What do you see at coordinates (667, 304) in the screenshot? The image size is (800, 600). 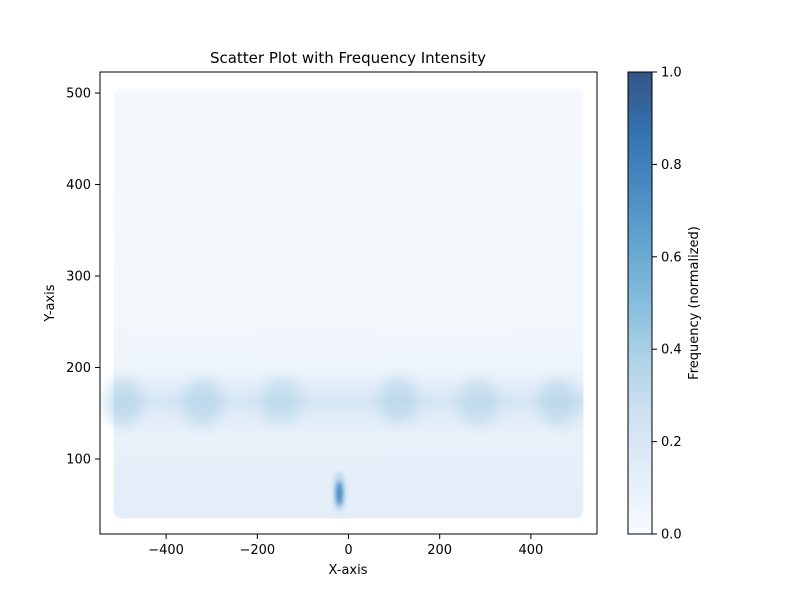 I see `colorbar-ticks: 0.0 0.2 0.4 0.6 0.8 1.0` at bounding box center [667, 304].